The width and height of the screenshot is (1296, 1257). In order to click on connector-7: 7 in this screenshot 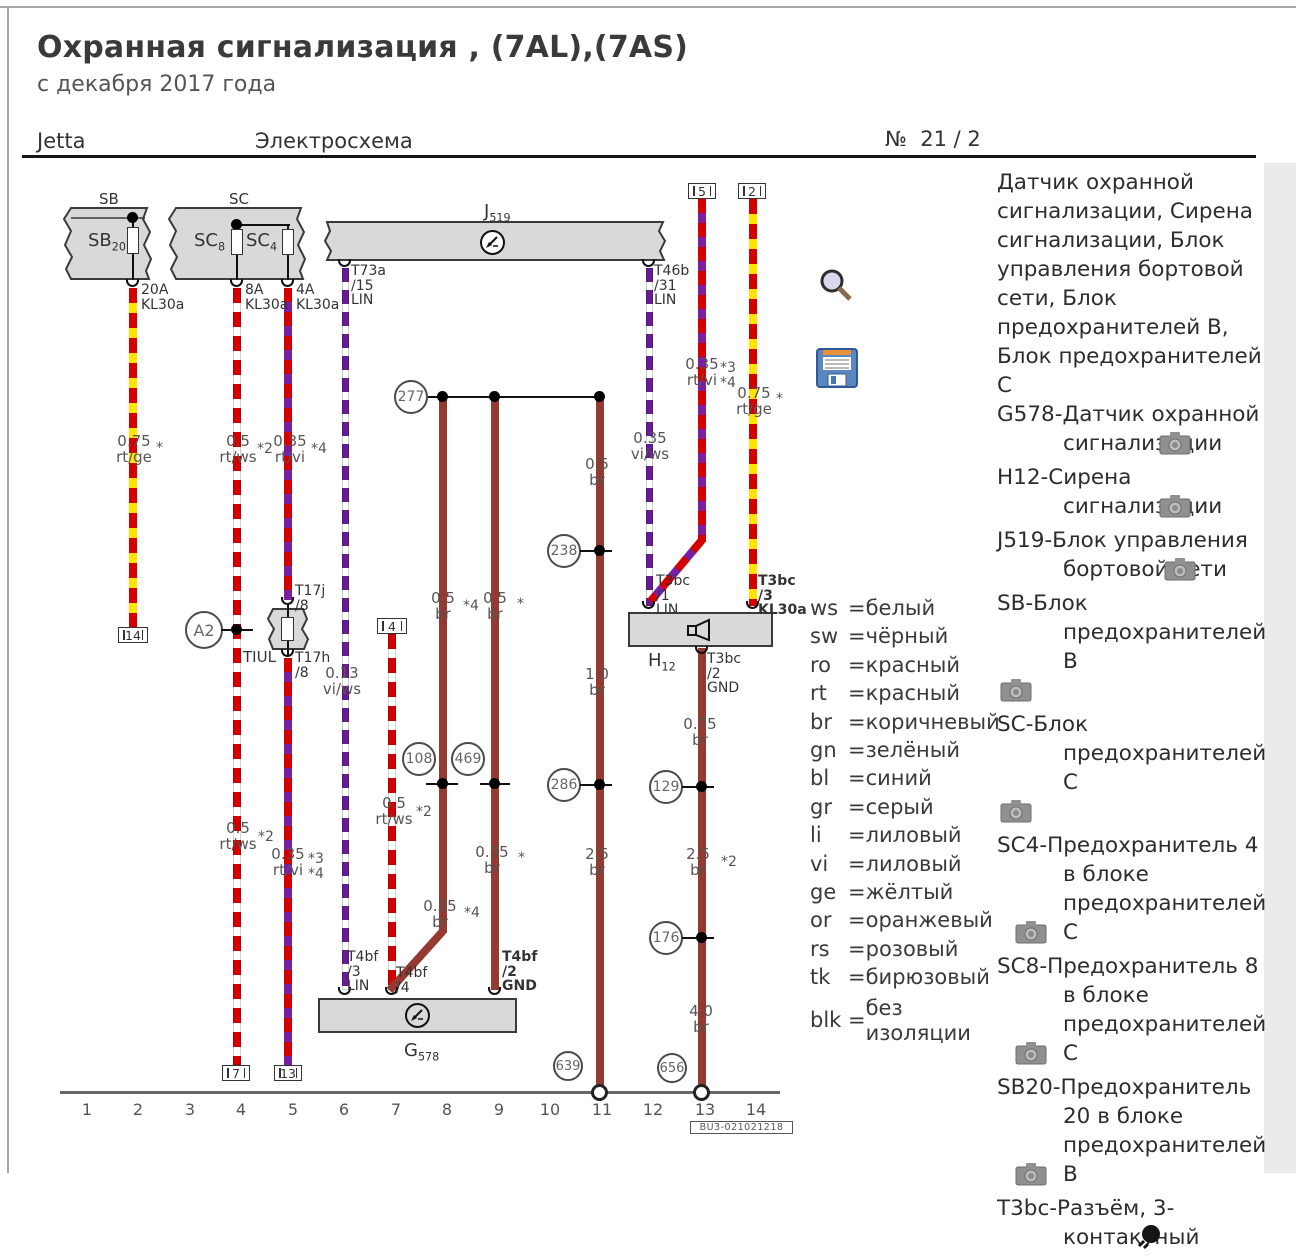, I will do `click(236, 1073)`.